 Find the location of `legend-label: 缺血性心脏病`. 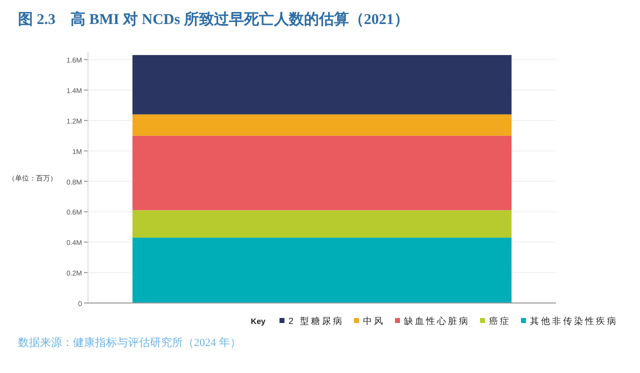

legend-label: 缺血性心脏病 is located at coordinates (437, 321).